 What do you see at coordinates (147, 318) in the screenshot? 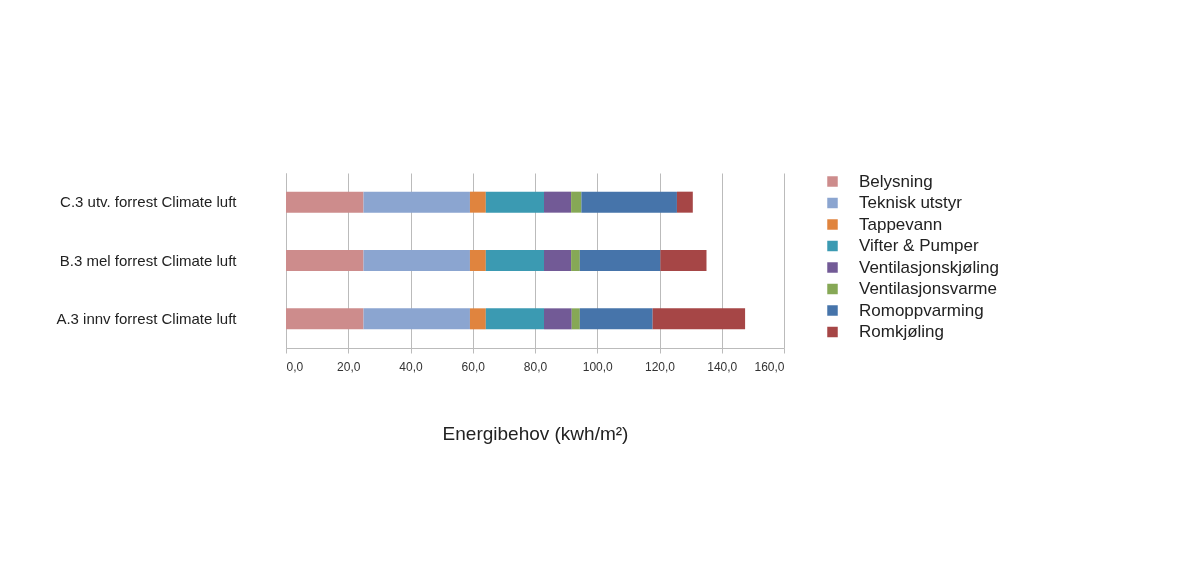
I see `y-tick-label: A.3 innv forrest Climate luft` at bounding box center [147, 318].